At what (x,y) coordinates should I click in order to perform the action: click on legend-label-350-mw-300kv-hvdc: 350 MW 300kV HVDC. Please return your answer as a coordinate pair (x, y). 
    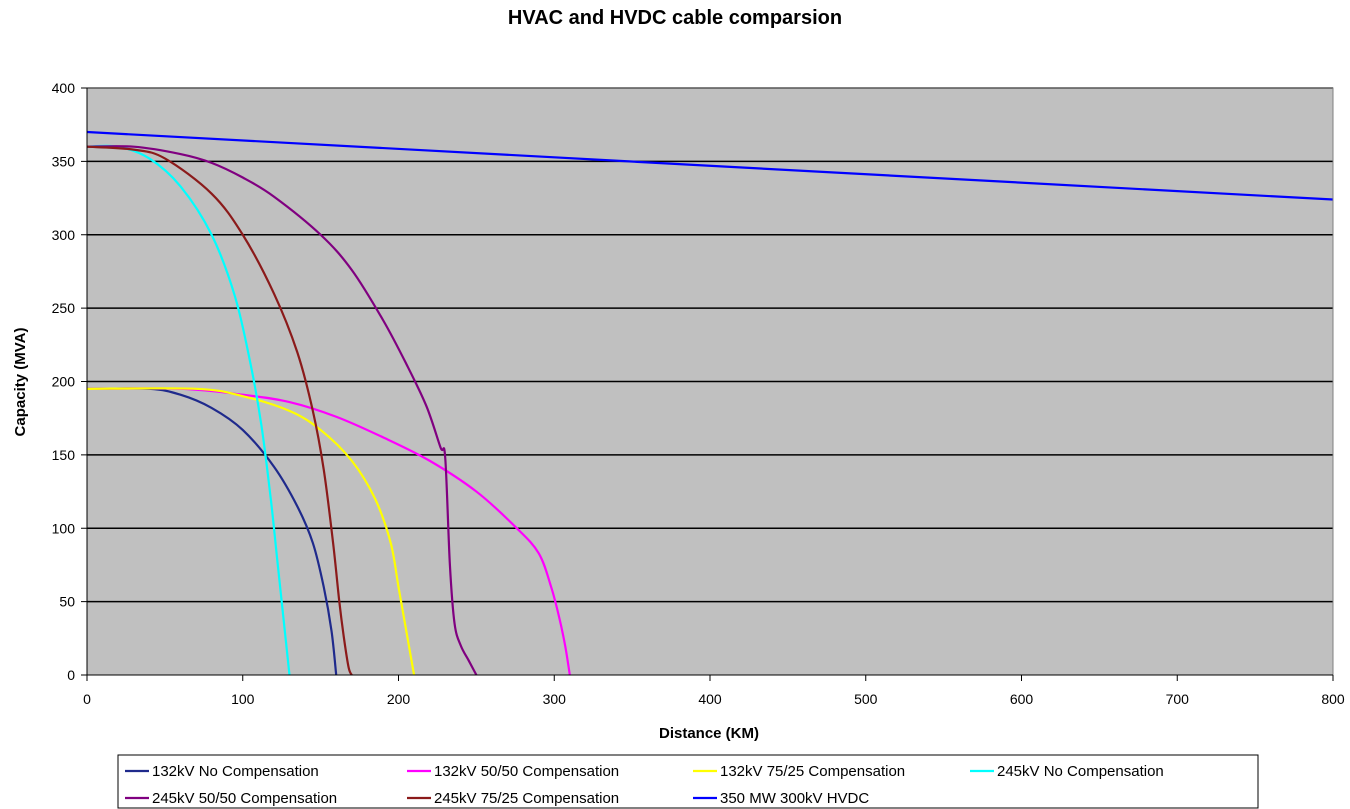
    Looking at the image, I should click on (794, 798).